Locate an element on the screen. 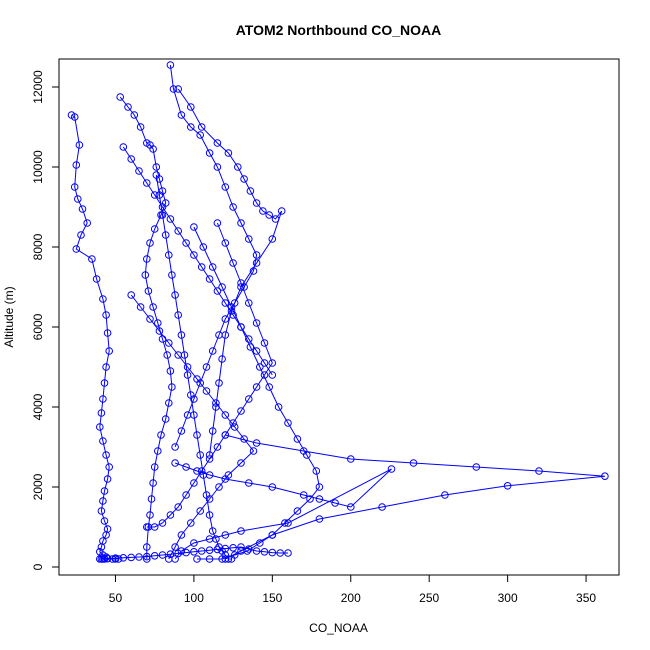 The width and height of the screenshot is (650, 650). x-tick-label: 150 is located at coordinates (272, 598).